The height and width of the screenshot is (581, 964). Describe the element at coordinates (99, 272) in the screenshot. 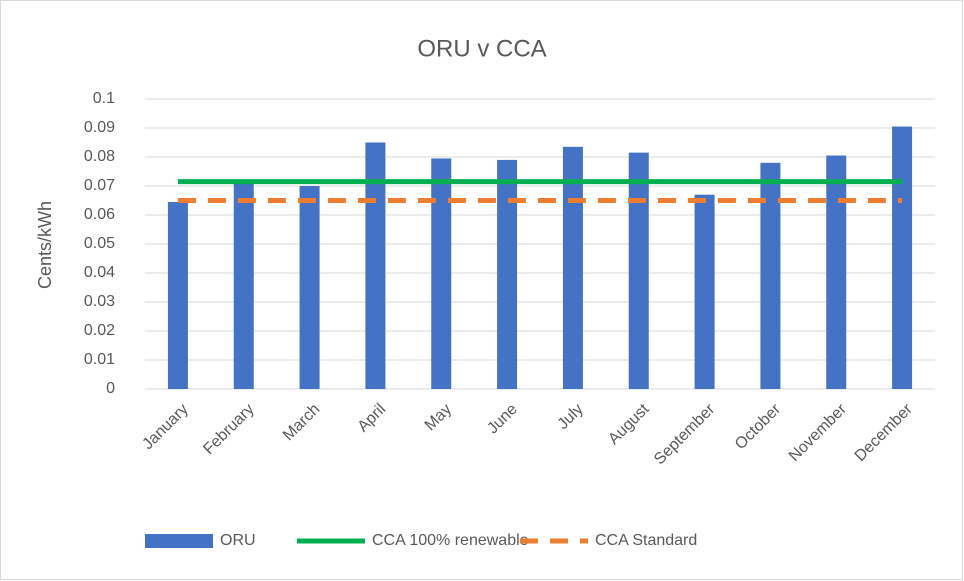

I see `y-tick-label: 0.04` at that location.